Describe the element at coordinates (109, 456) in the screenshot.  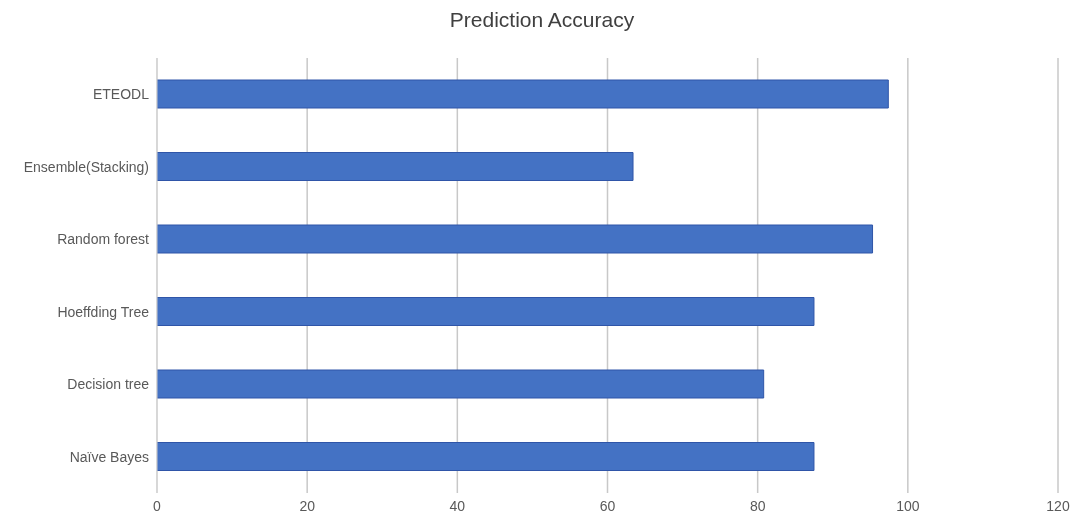
I see `y-tick-label: Naïve Bayes` at that location.